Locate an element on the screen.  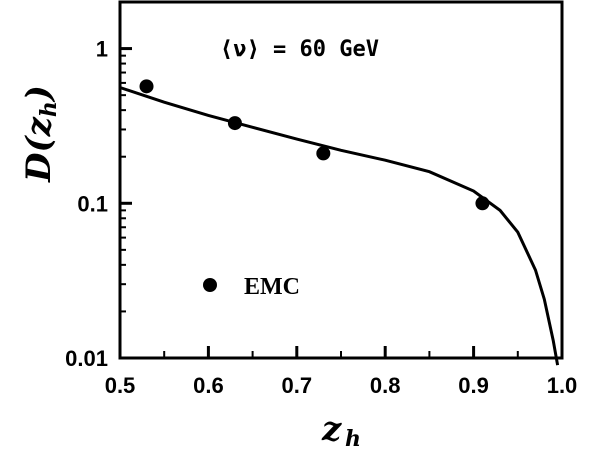
y-axis-title-close: ) is located at coordinates (39, 94).